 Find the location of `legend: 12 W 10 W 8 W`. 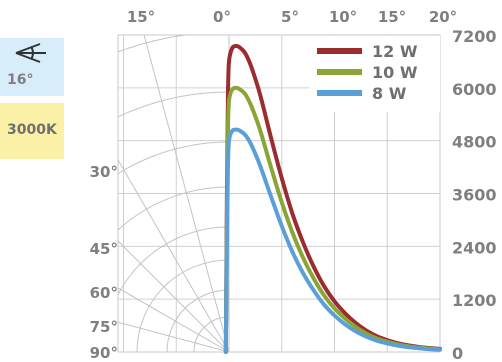

legend: 12 W 10 W 8 W is located at coordinates (374, 74).